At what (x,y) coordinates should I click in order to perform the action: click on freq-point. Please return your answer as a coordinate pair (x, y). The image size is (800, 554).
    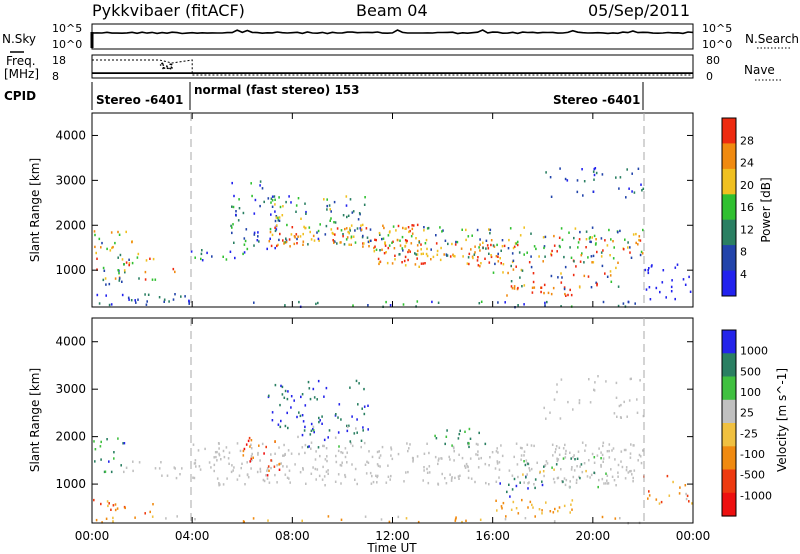
    Looking at the image, I should click on (167, 68).